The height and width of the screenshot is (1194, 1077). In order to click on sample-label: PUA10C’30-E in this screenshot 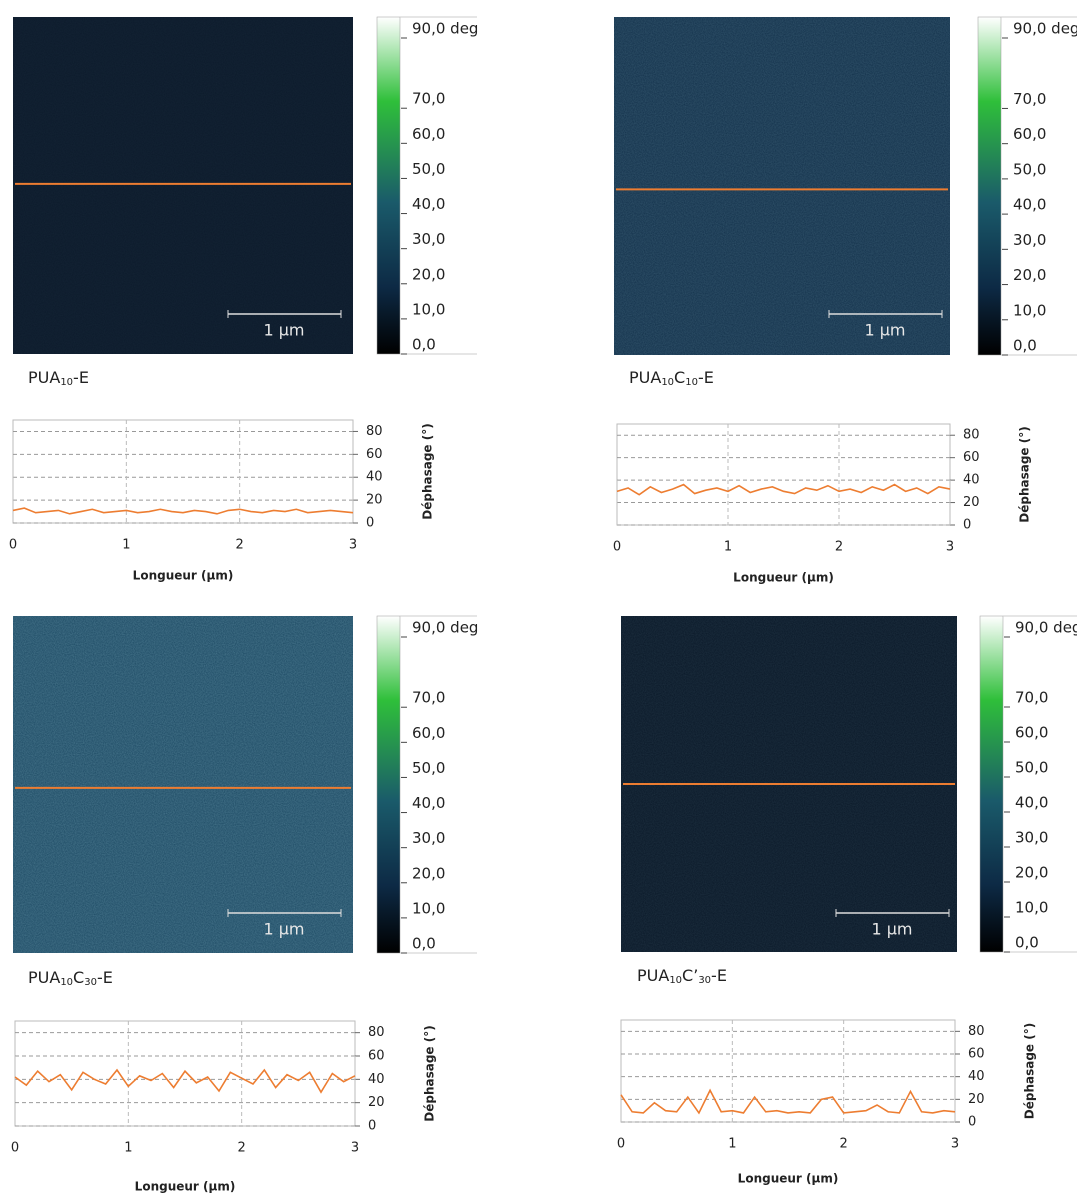, I will do `click(682, 976)`.